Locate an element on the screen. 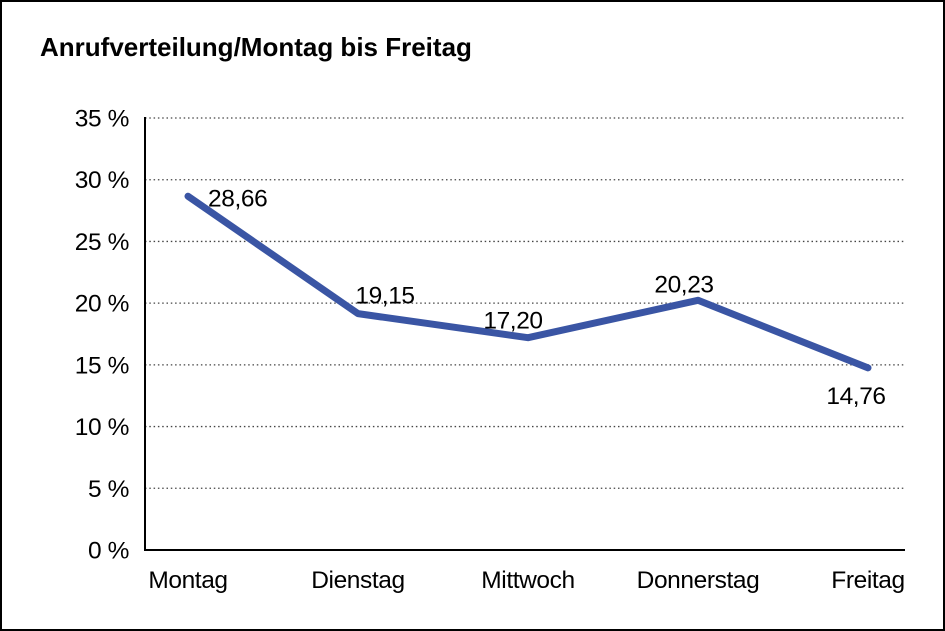 The image size is (945, 631). x-category-label: Dienstag is located at coordinates (358, 580).